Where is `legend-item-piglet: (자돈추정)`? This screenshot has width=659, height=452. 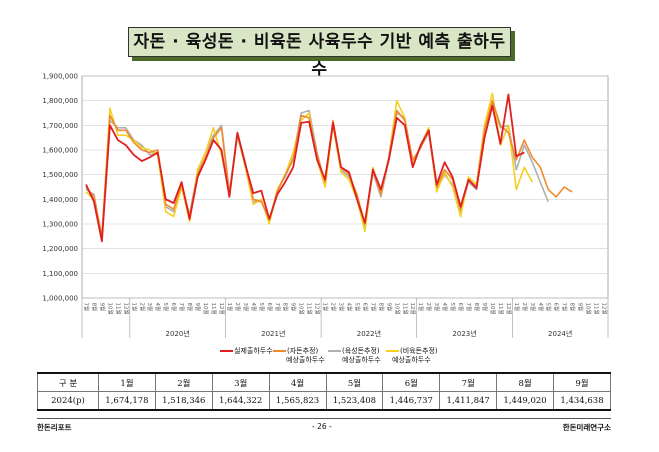 legend-item-piglet: (자돈추정) is located at coordinates (295, 351).